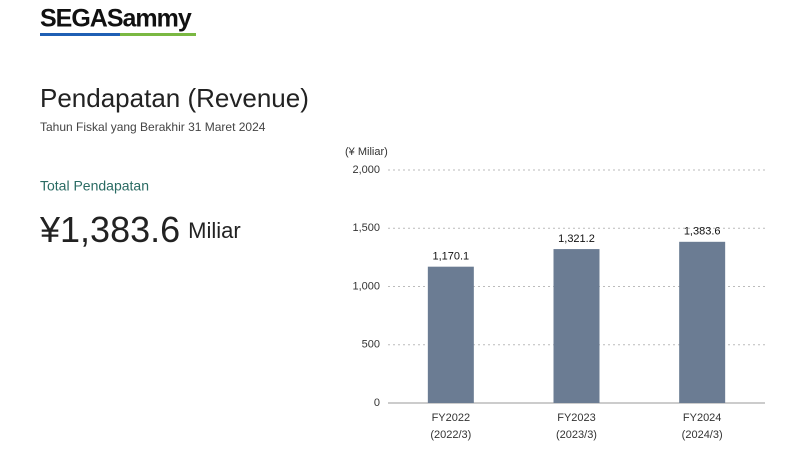 The width and height of the screenshot is (800, 450). Describe the element at coordinates (214, 230) in the screenshot. I see `summary-unit: Miliar` at that location.